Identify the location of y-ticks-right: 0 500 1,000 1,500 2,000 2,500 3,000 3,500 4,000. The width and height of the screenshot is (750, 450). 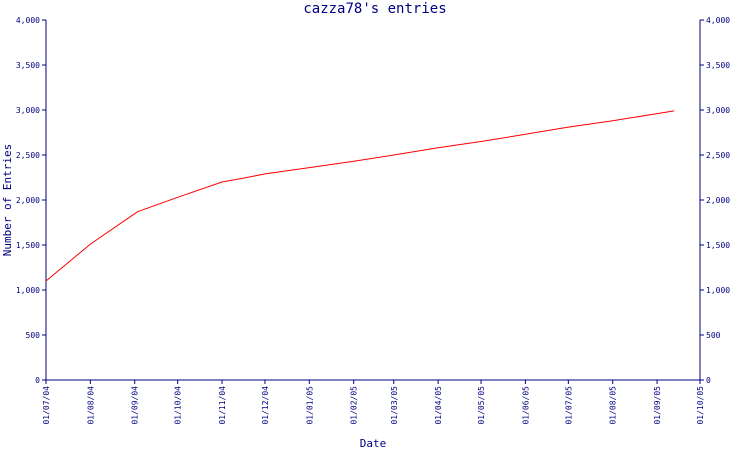
(715, 200).